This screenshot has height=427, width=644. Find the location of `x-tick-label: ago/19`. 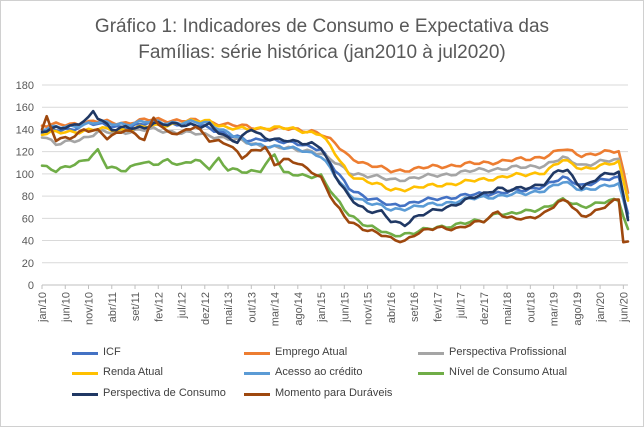

x-tick-label: ago/19 is located at coordinates (578, 309).